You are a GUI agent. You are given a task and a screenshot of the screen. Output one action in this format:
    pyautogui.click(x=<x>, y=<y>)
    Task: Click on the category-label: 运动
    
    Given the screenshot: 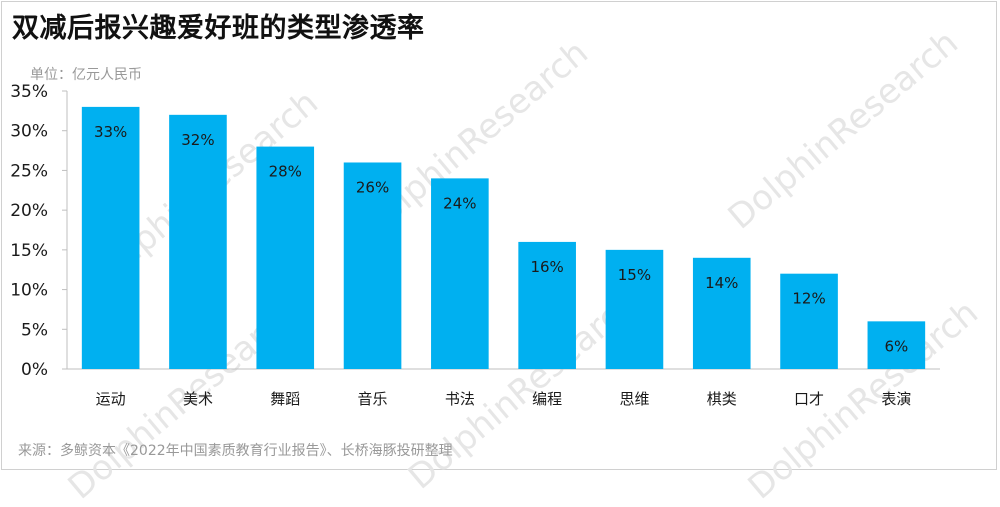 What is the action you would take?
    pyautogui.click(x=111, y=399)
    